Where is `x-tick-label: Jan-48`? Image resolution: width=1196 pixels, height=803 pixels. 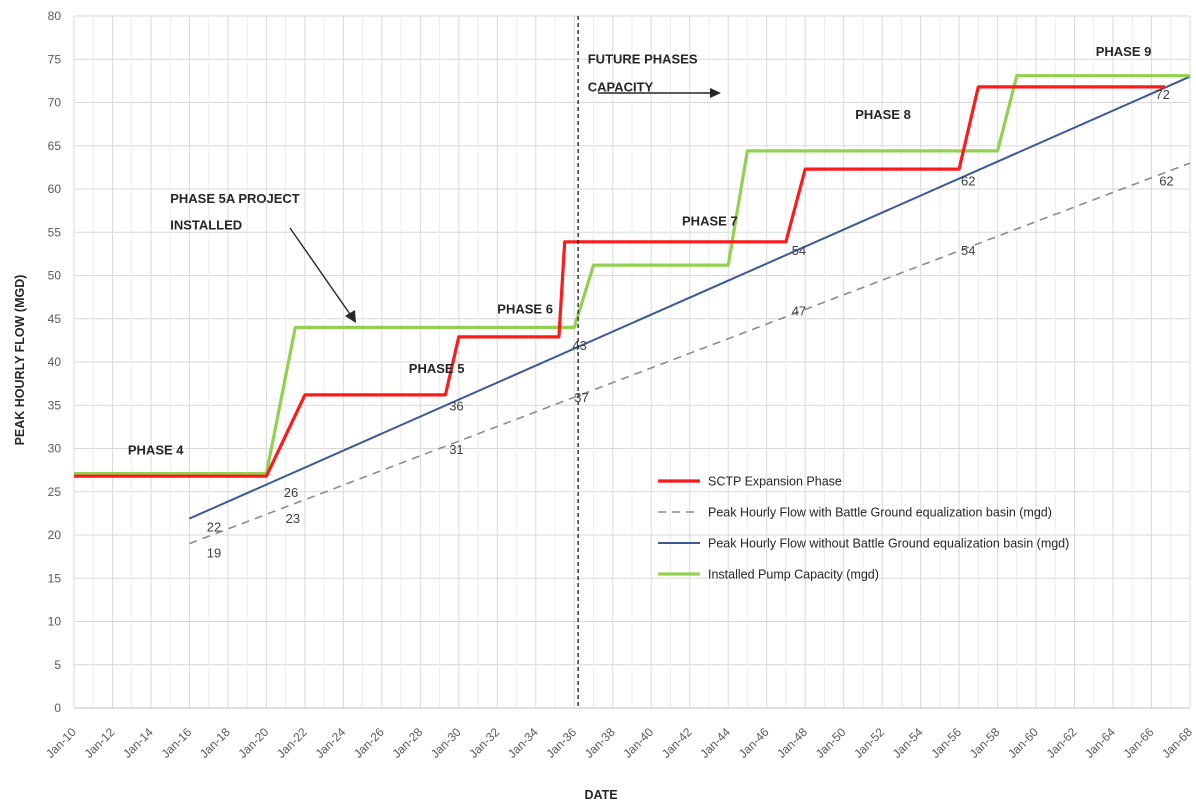
x-tick-label: Jan-48 is located at coordinates (792, 743).